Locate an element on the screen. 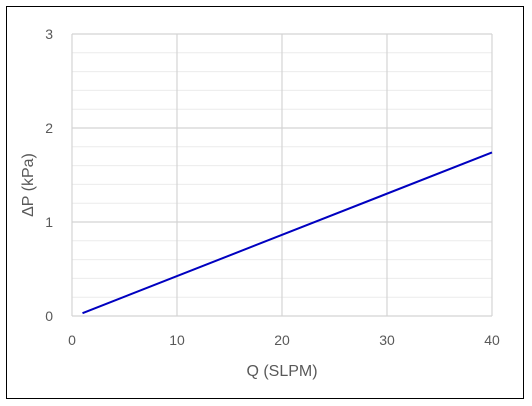 The height and width of the screenshot is (406, 532). y-tick-label: 0 is located at coordinates (49, 316).